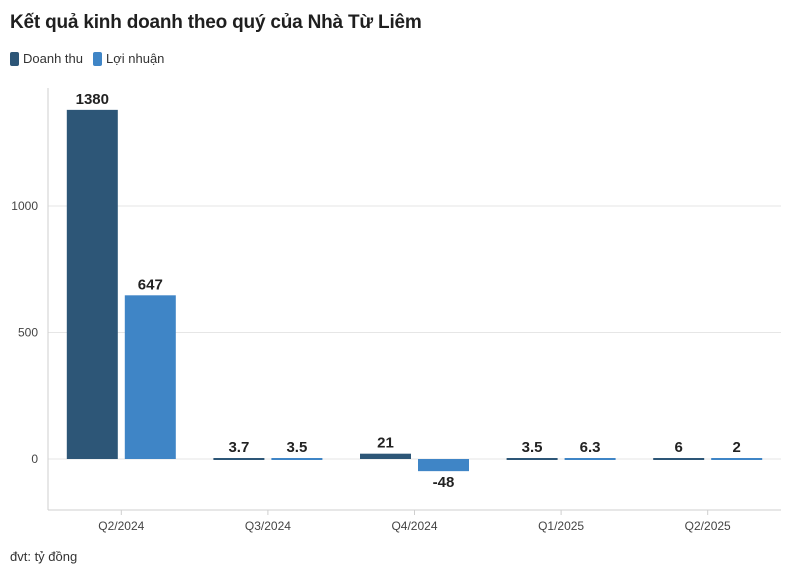 This screenshot has width=795, height=576. I want to click on legend: Doanh thu Lợi nhuận, so click(87, 58).